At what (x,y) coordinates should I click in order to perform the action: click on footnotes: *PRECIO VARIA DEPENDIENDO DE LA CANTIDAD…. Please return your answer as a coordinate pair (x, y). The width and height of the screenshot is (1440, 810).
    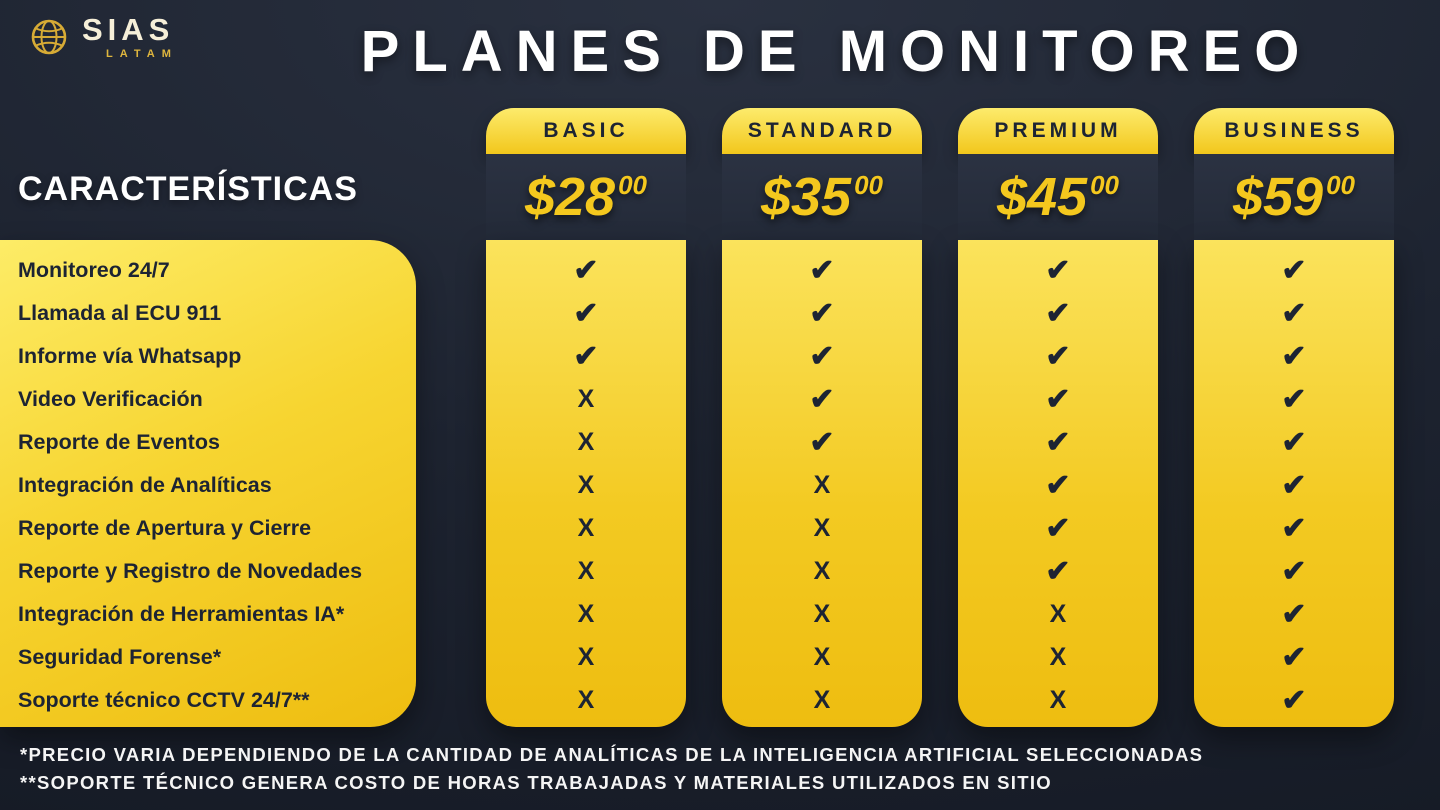
    Looking at the image, I should click on (611, 769).